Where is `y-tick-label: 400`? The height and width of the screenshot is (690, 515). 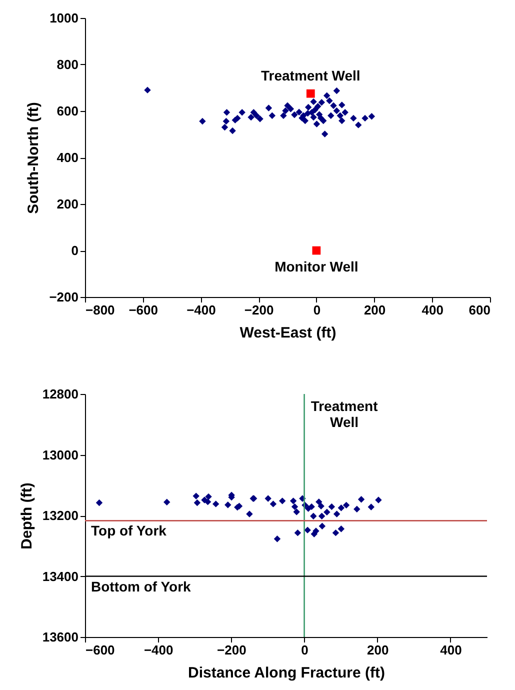 y-tick-label: 400 is located at coordinates (67, 157).